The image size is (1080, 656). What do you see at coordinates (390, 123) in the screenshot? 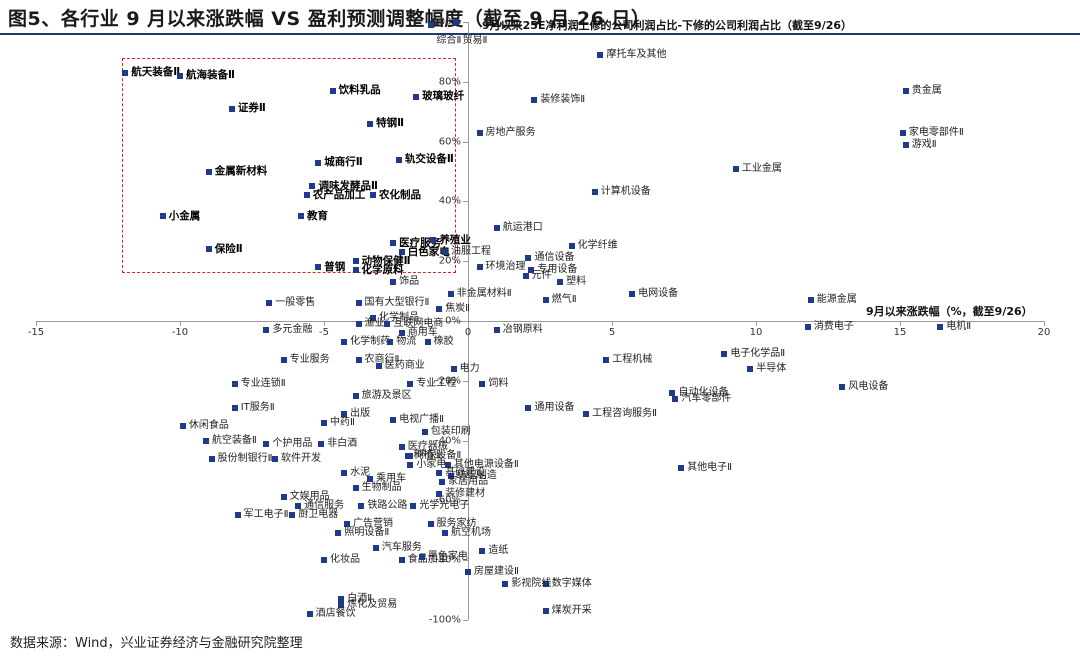
I see `point-label: 特钢Ⅱ` at bounding box center [390, 123].